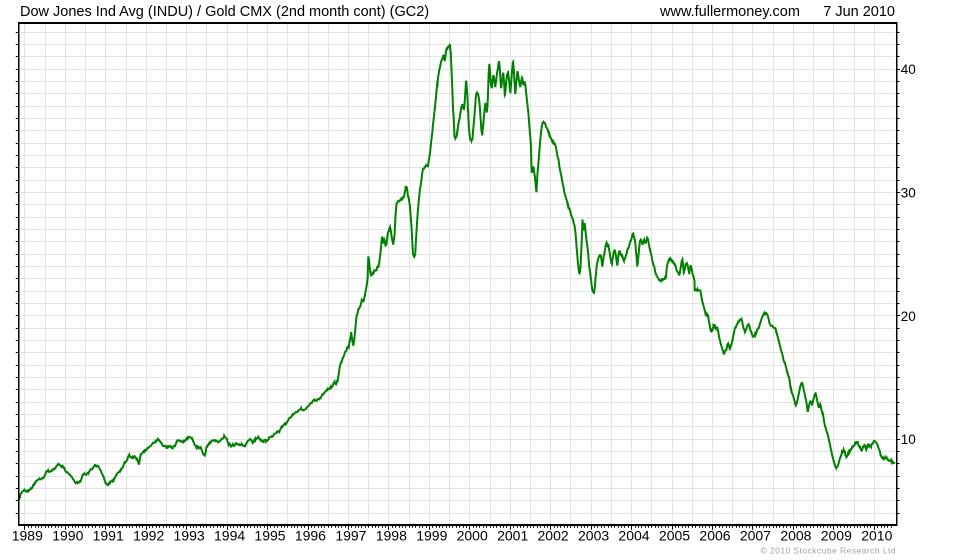 The width and height of the screenshot is (980, 560). What do you see at coordinates (108, 535) in the screenshot?
I see `svg-text: 1991` at bounding box center [108, 535].